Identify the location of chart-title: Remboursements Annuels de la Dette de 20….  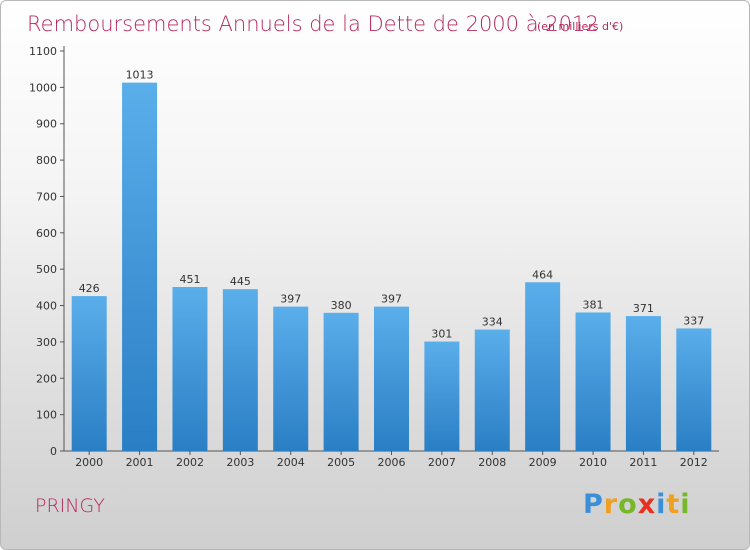
(313, 24).